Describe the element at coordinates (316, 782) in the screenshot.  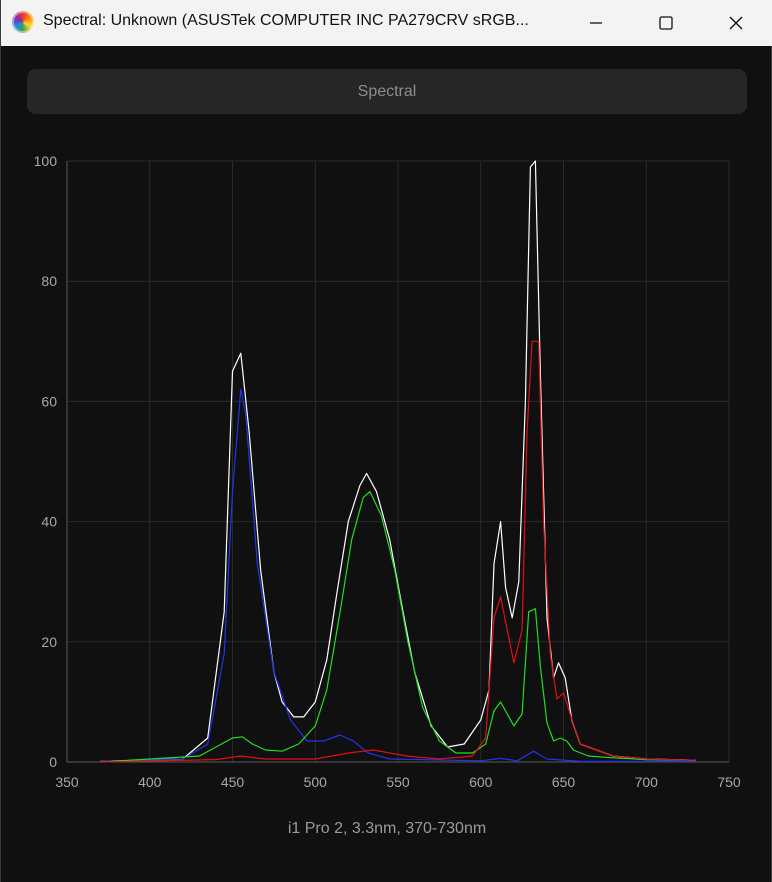
I see `x-tick-label: 500` at that location.